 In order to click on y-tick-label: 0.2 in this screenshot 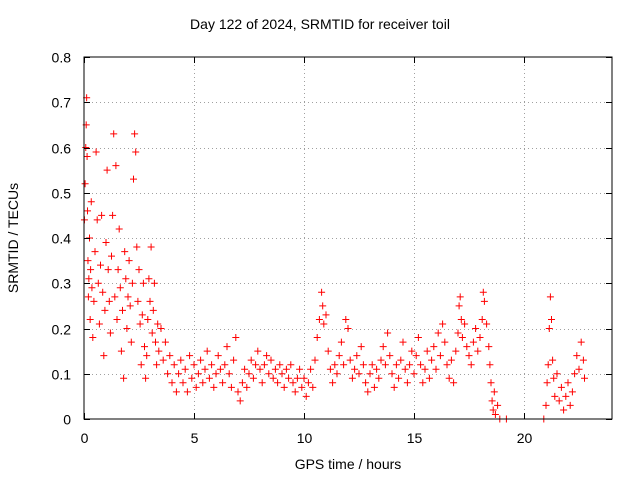, I will do `click(62, 330)`.